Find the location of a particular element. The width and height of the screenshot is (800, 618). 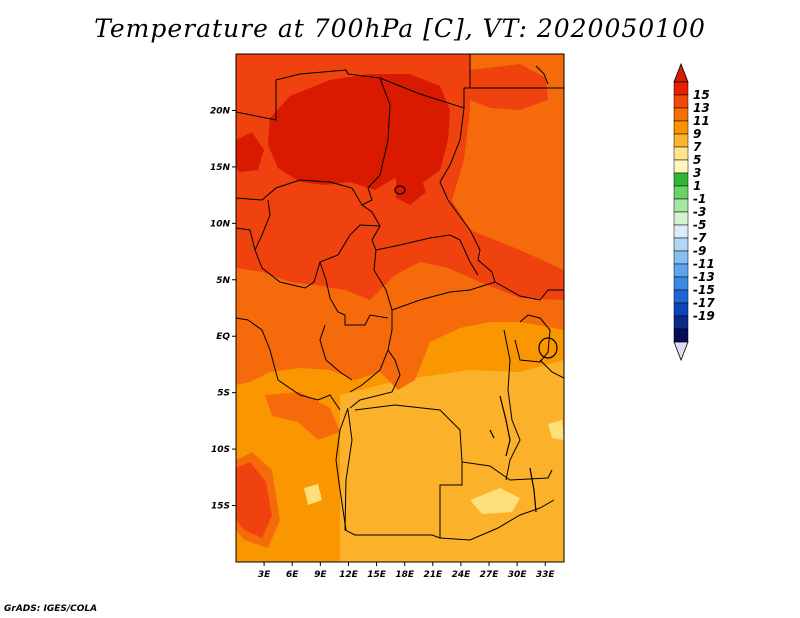

colorbar-bottom-arrow is located at coordinates (681, 351).